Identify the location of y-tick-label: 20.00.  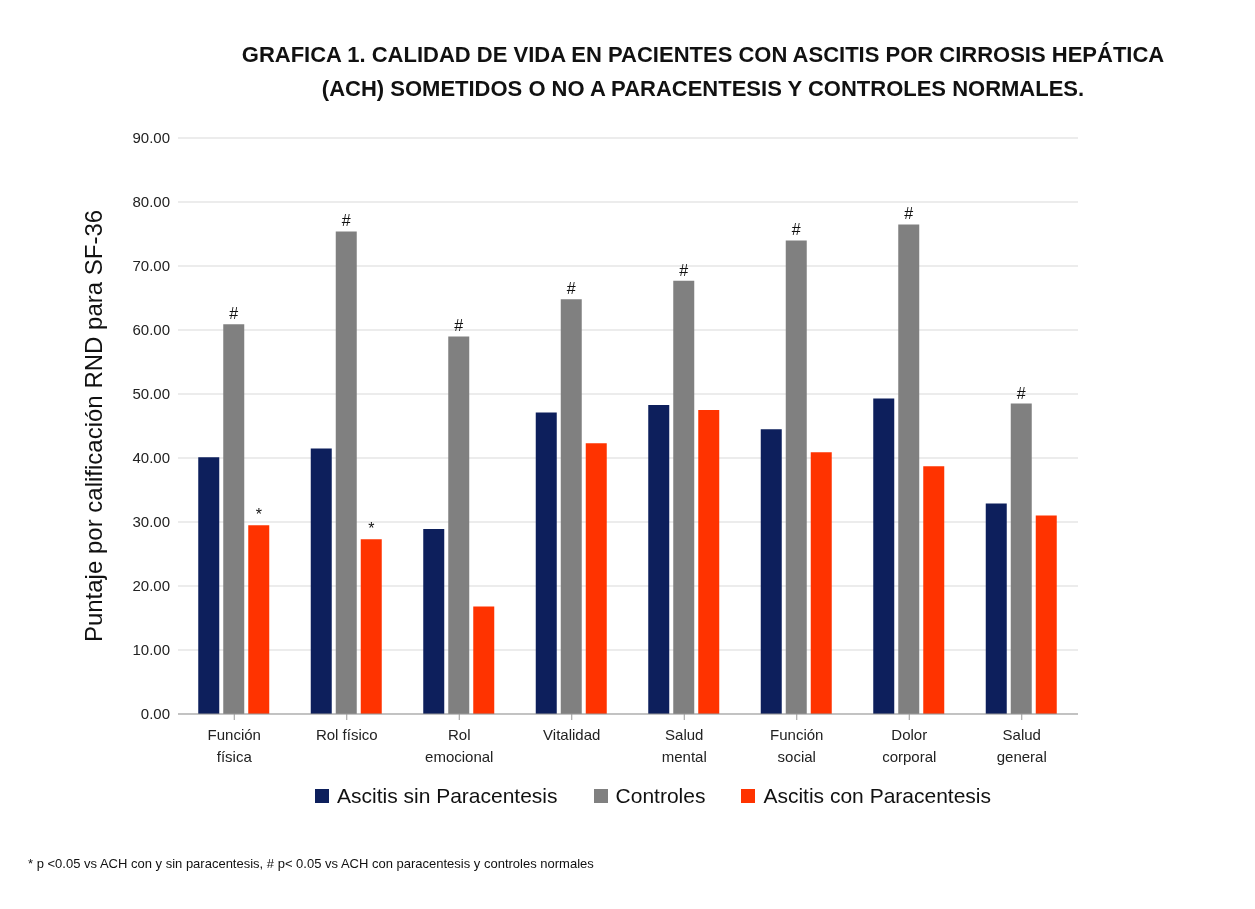
(151, 586).